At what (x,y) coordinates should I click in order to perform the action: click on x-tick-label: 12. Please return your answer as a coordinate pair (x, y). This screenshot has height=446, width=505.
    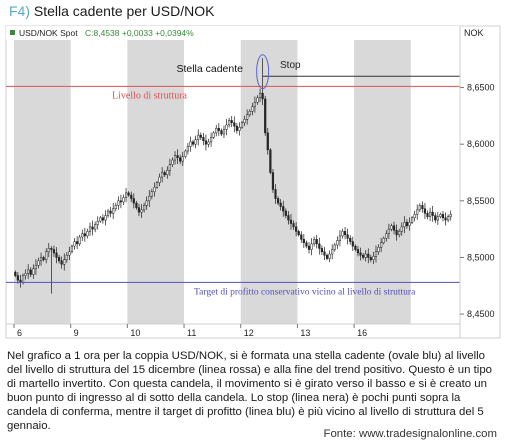
    Looking at the image, I should click on (249, 333).